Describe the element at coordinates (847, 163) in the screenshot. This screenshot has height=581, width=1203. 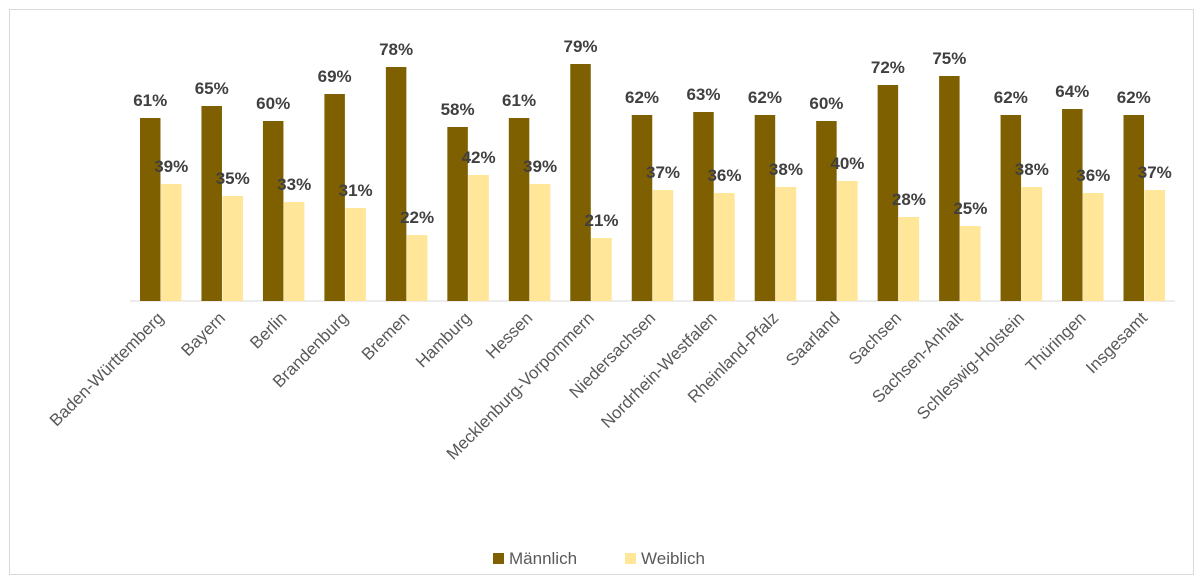
I see `data-label: 40%` at that location.